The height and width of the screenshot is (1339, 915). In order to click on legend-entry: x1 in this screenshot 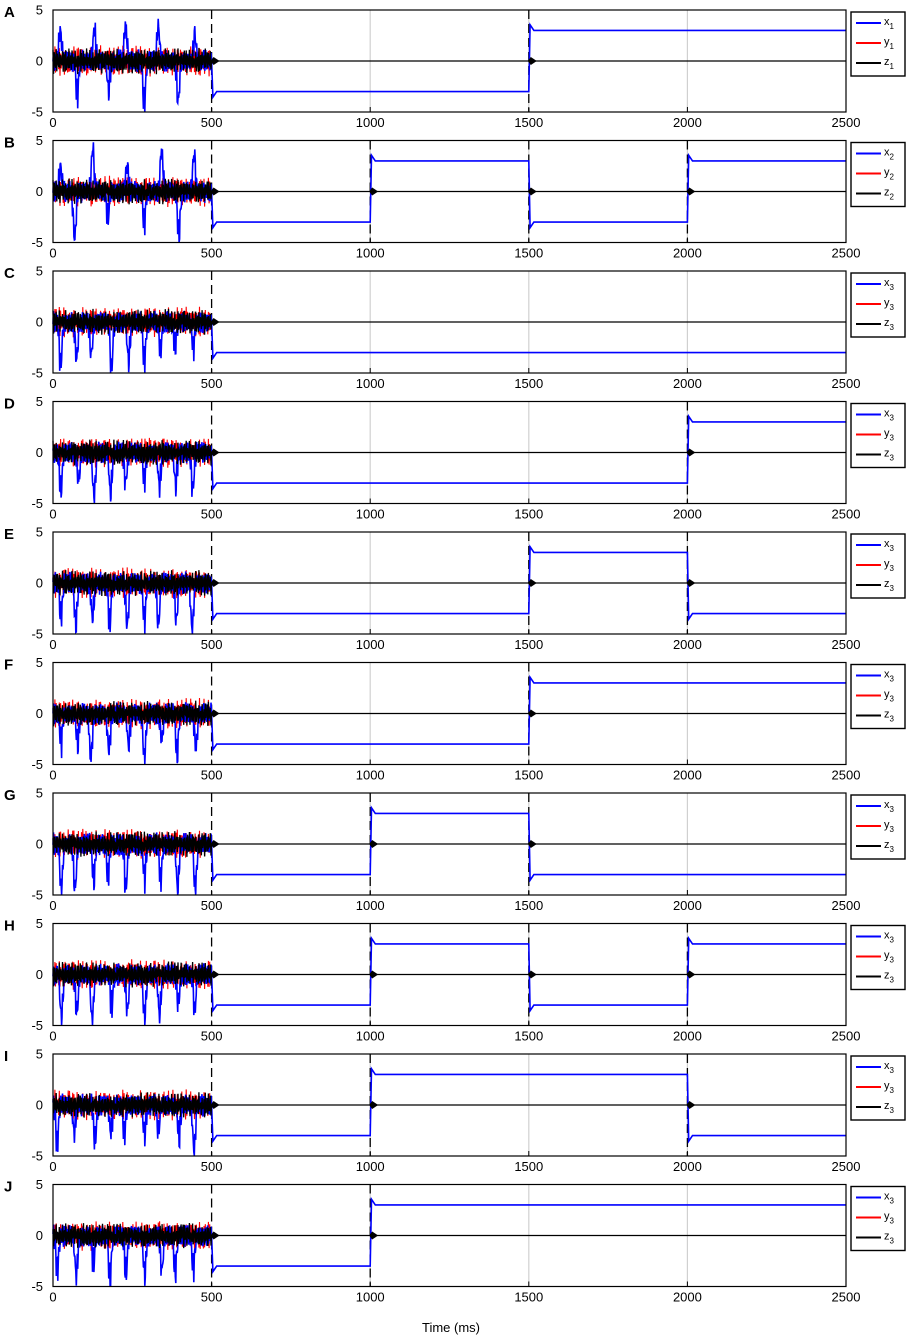, I will do `click(889, 23)`.